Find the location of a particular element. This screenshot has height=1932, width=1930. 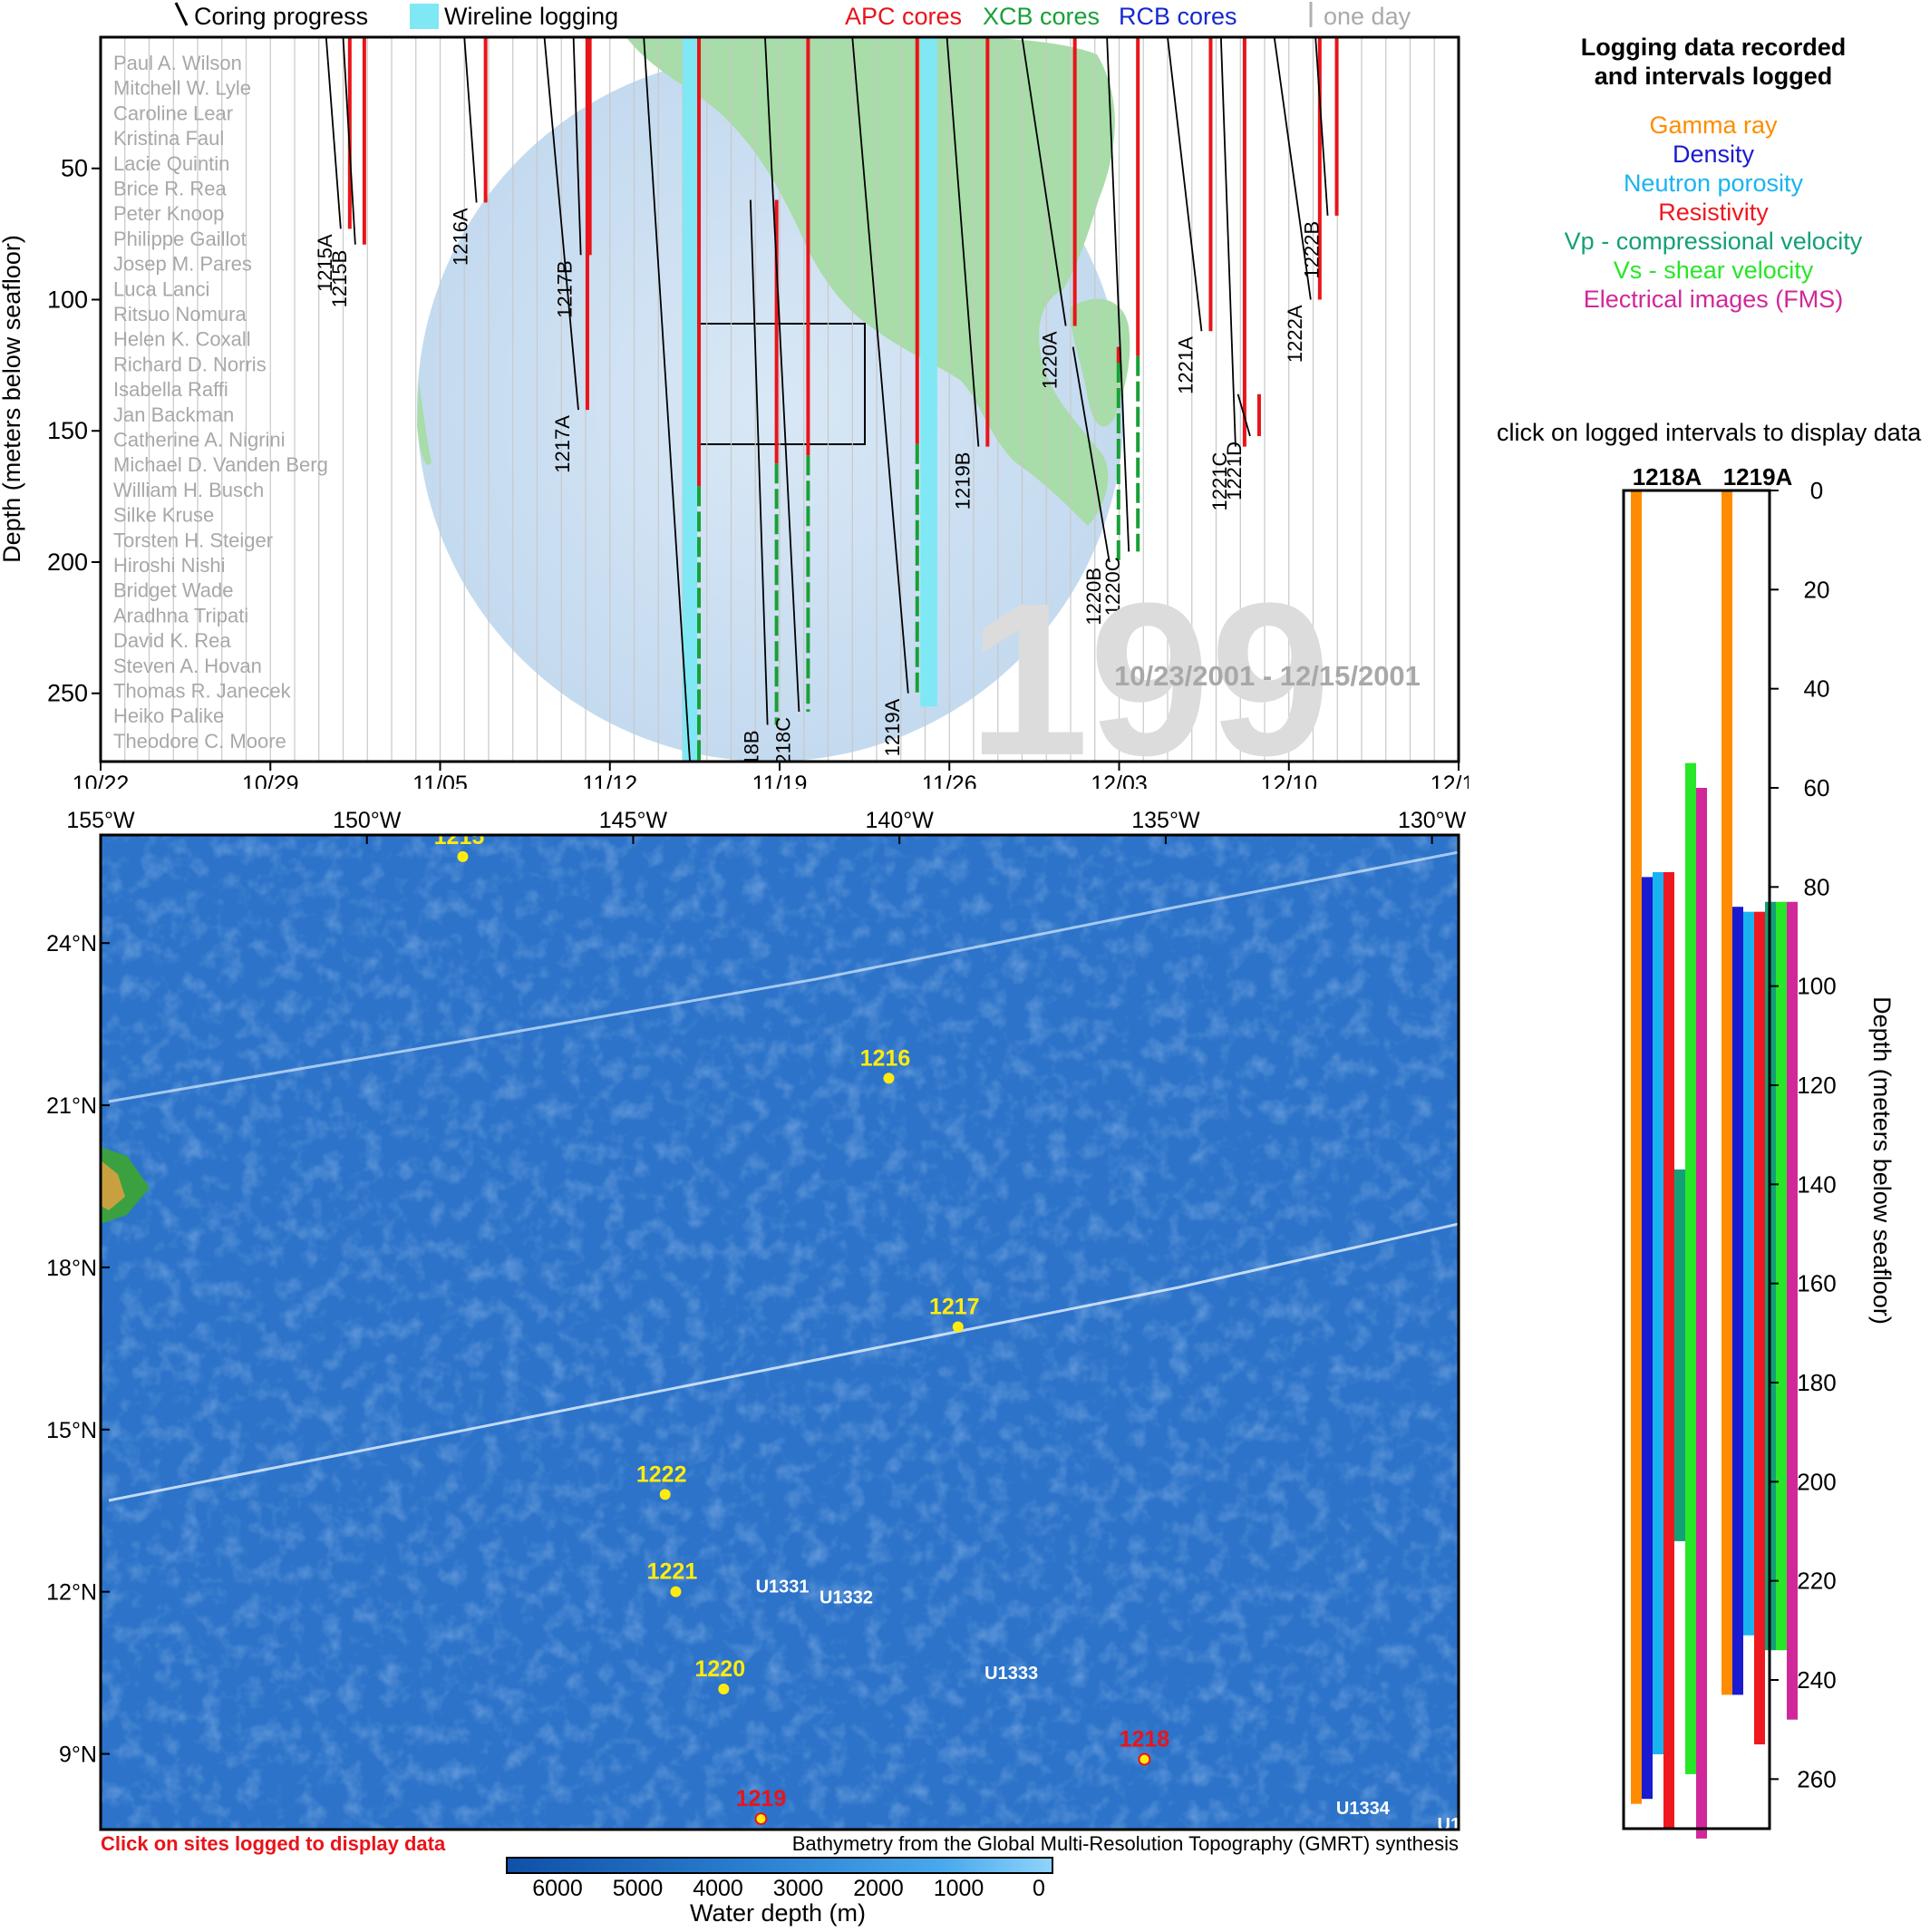

logged-intervals-y-axis: 0 20 40 60 80 100 120 140 160 180 200 220 240 260 is located at coordinates (1803, 1134).